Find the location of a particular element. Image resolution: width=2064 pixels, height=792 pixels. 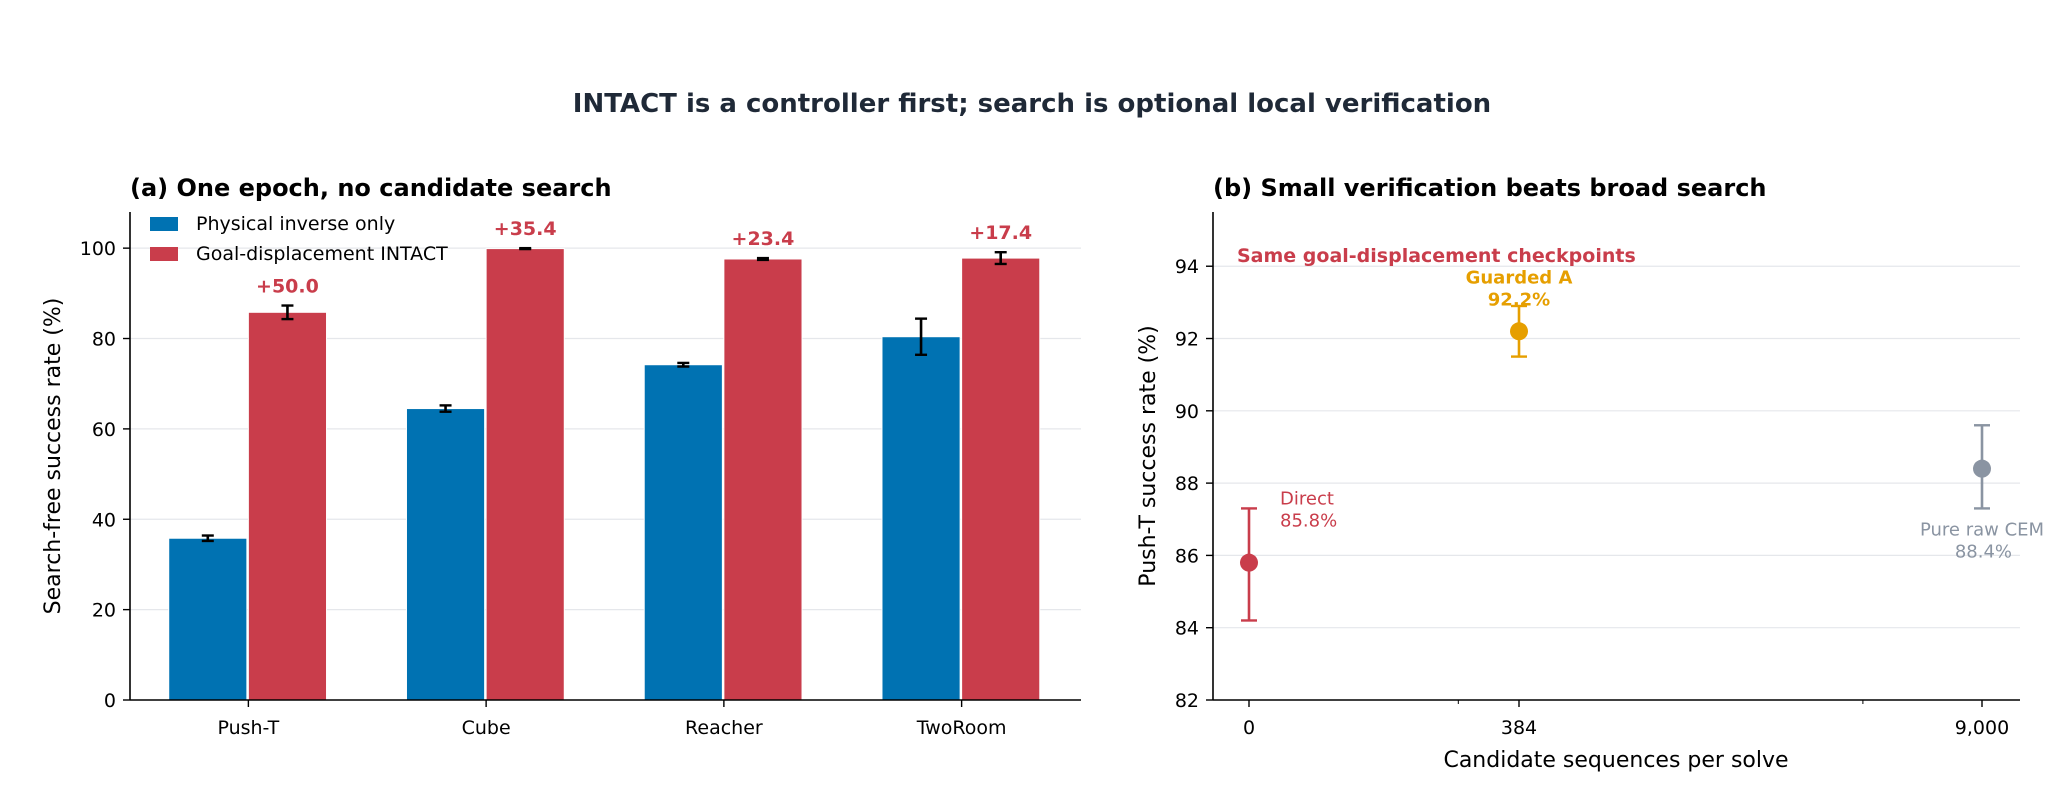

point-name-direct: Direct is located at coordinates (1307, 499).